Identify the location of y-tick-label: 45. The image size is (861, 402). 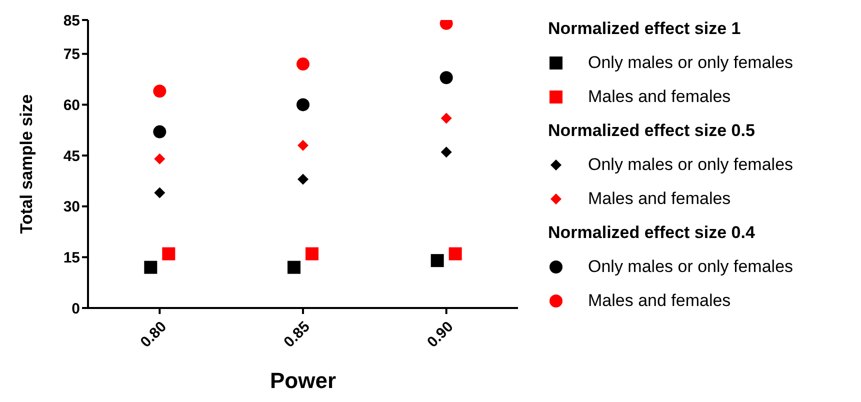
(71, 156).